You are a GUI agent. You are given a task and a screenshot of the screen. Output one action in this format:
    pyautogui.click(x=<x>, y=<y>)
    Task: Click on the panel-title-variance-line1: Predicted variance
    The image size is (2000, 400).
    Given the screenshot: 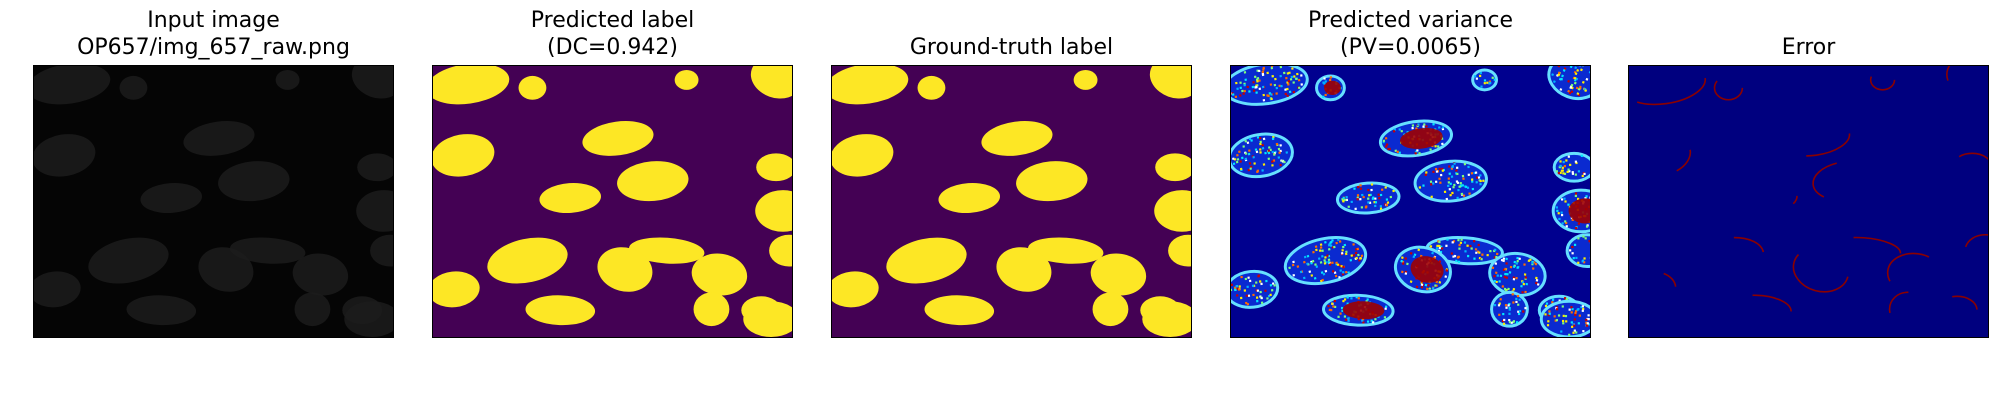 What is the action you would take?
    pyautogui.click(x=1410, y=20)
    